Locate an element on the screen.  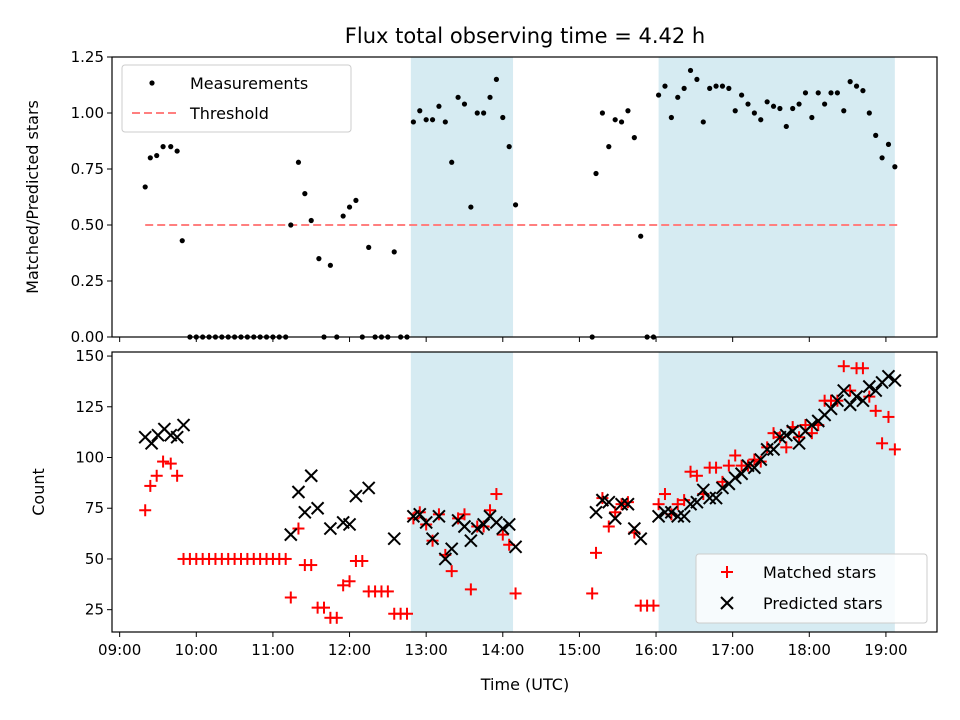
top-y-axis: 0.00 0.25 0.50 0.75 1.00 1.25 is located at coordinates (91, 197).